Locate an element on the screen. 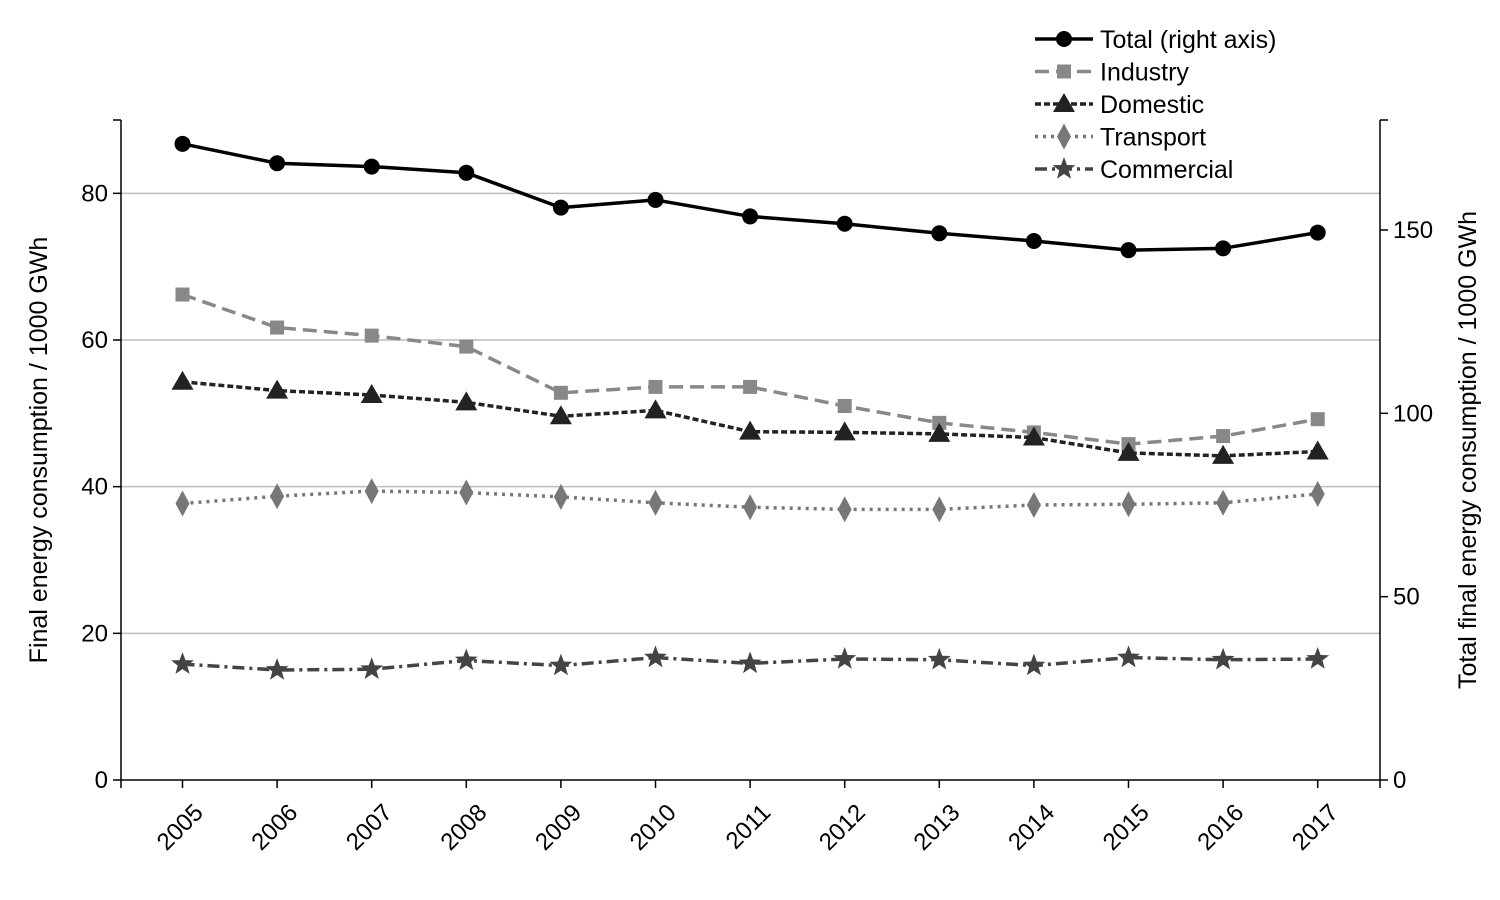 The height and width of the screenshot is (900, 1500). legend-entry: Commercial is located at coordinates (1134, 170).